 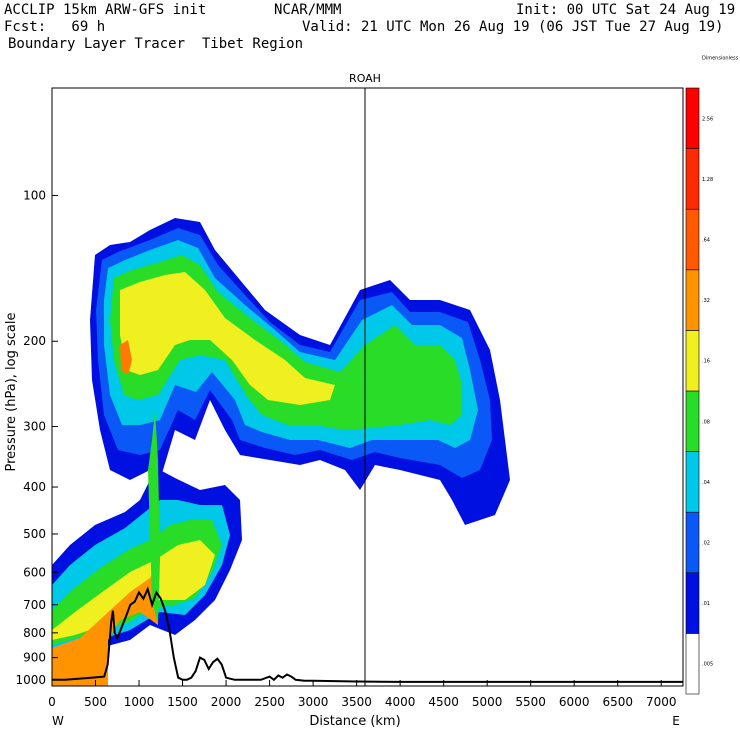 What do you see at coordinates (55, 27) in the screenshot?
I see `header-forecast-hour: Fcst: 69 h` at bounding box center [55, 27].